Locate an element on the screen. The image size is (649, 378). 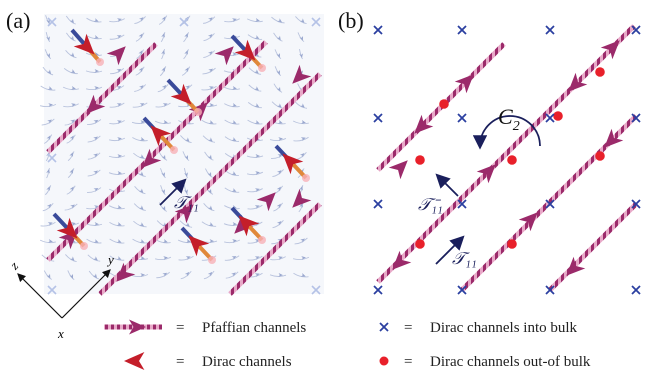
legend-pfaffian-label: Pfaffian channels is located at coordinates (254, 328).